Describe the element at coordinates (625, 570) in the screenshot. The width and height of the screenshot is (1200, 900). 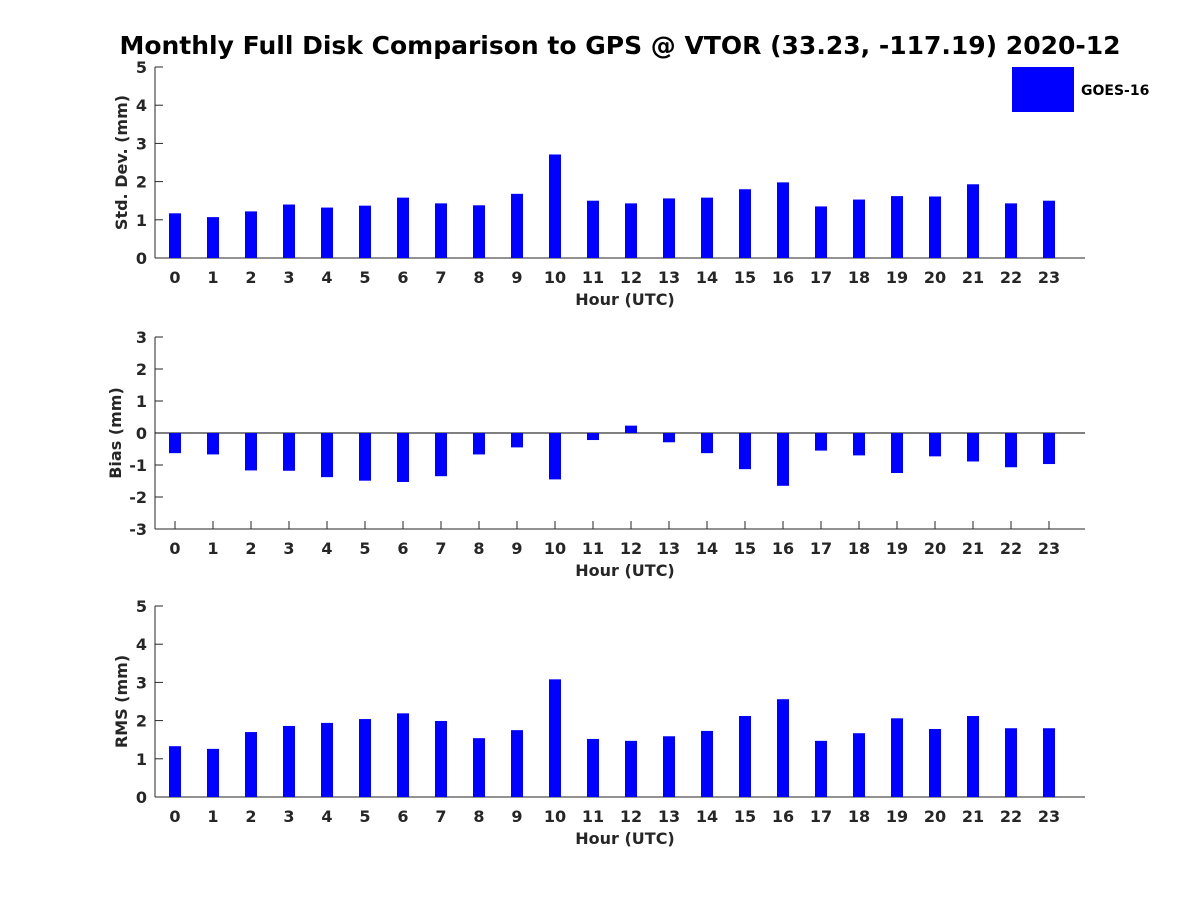
I see `x-axis-label: Hour (UTC)` at that location.